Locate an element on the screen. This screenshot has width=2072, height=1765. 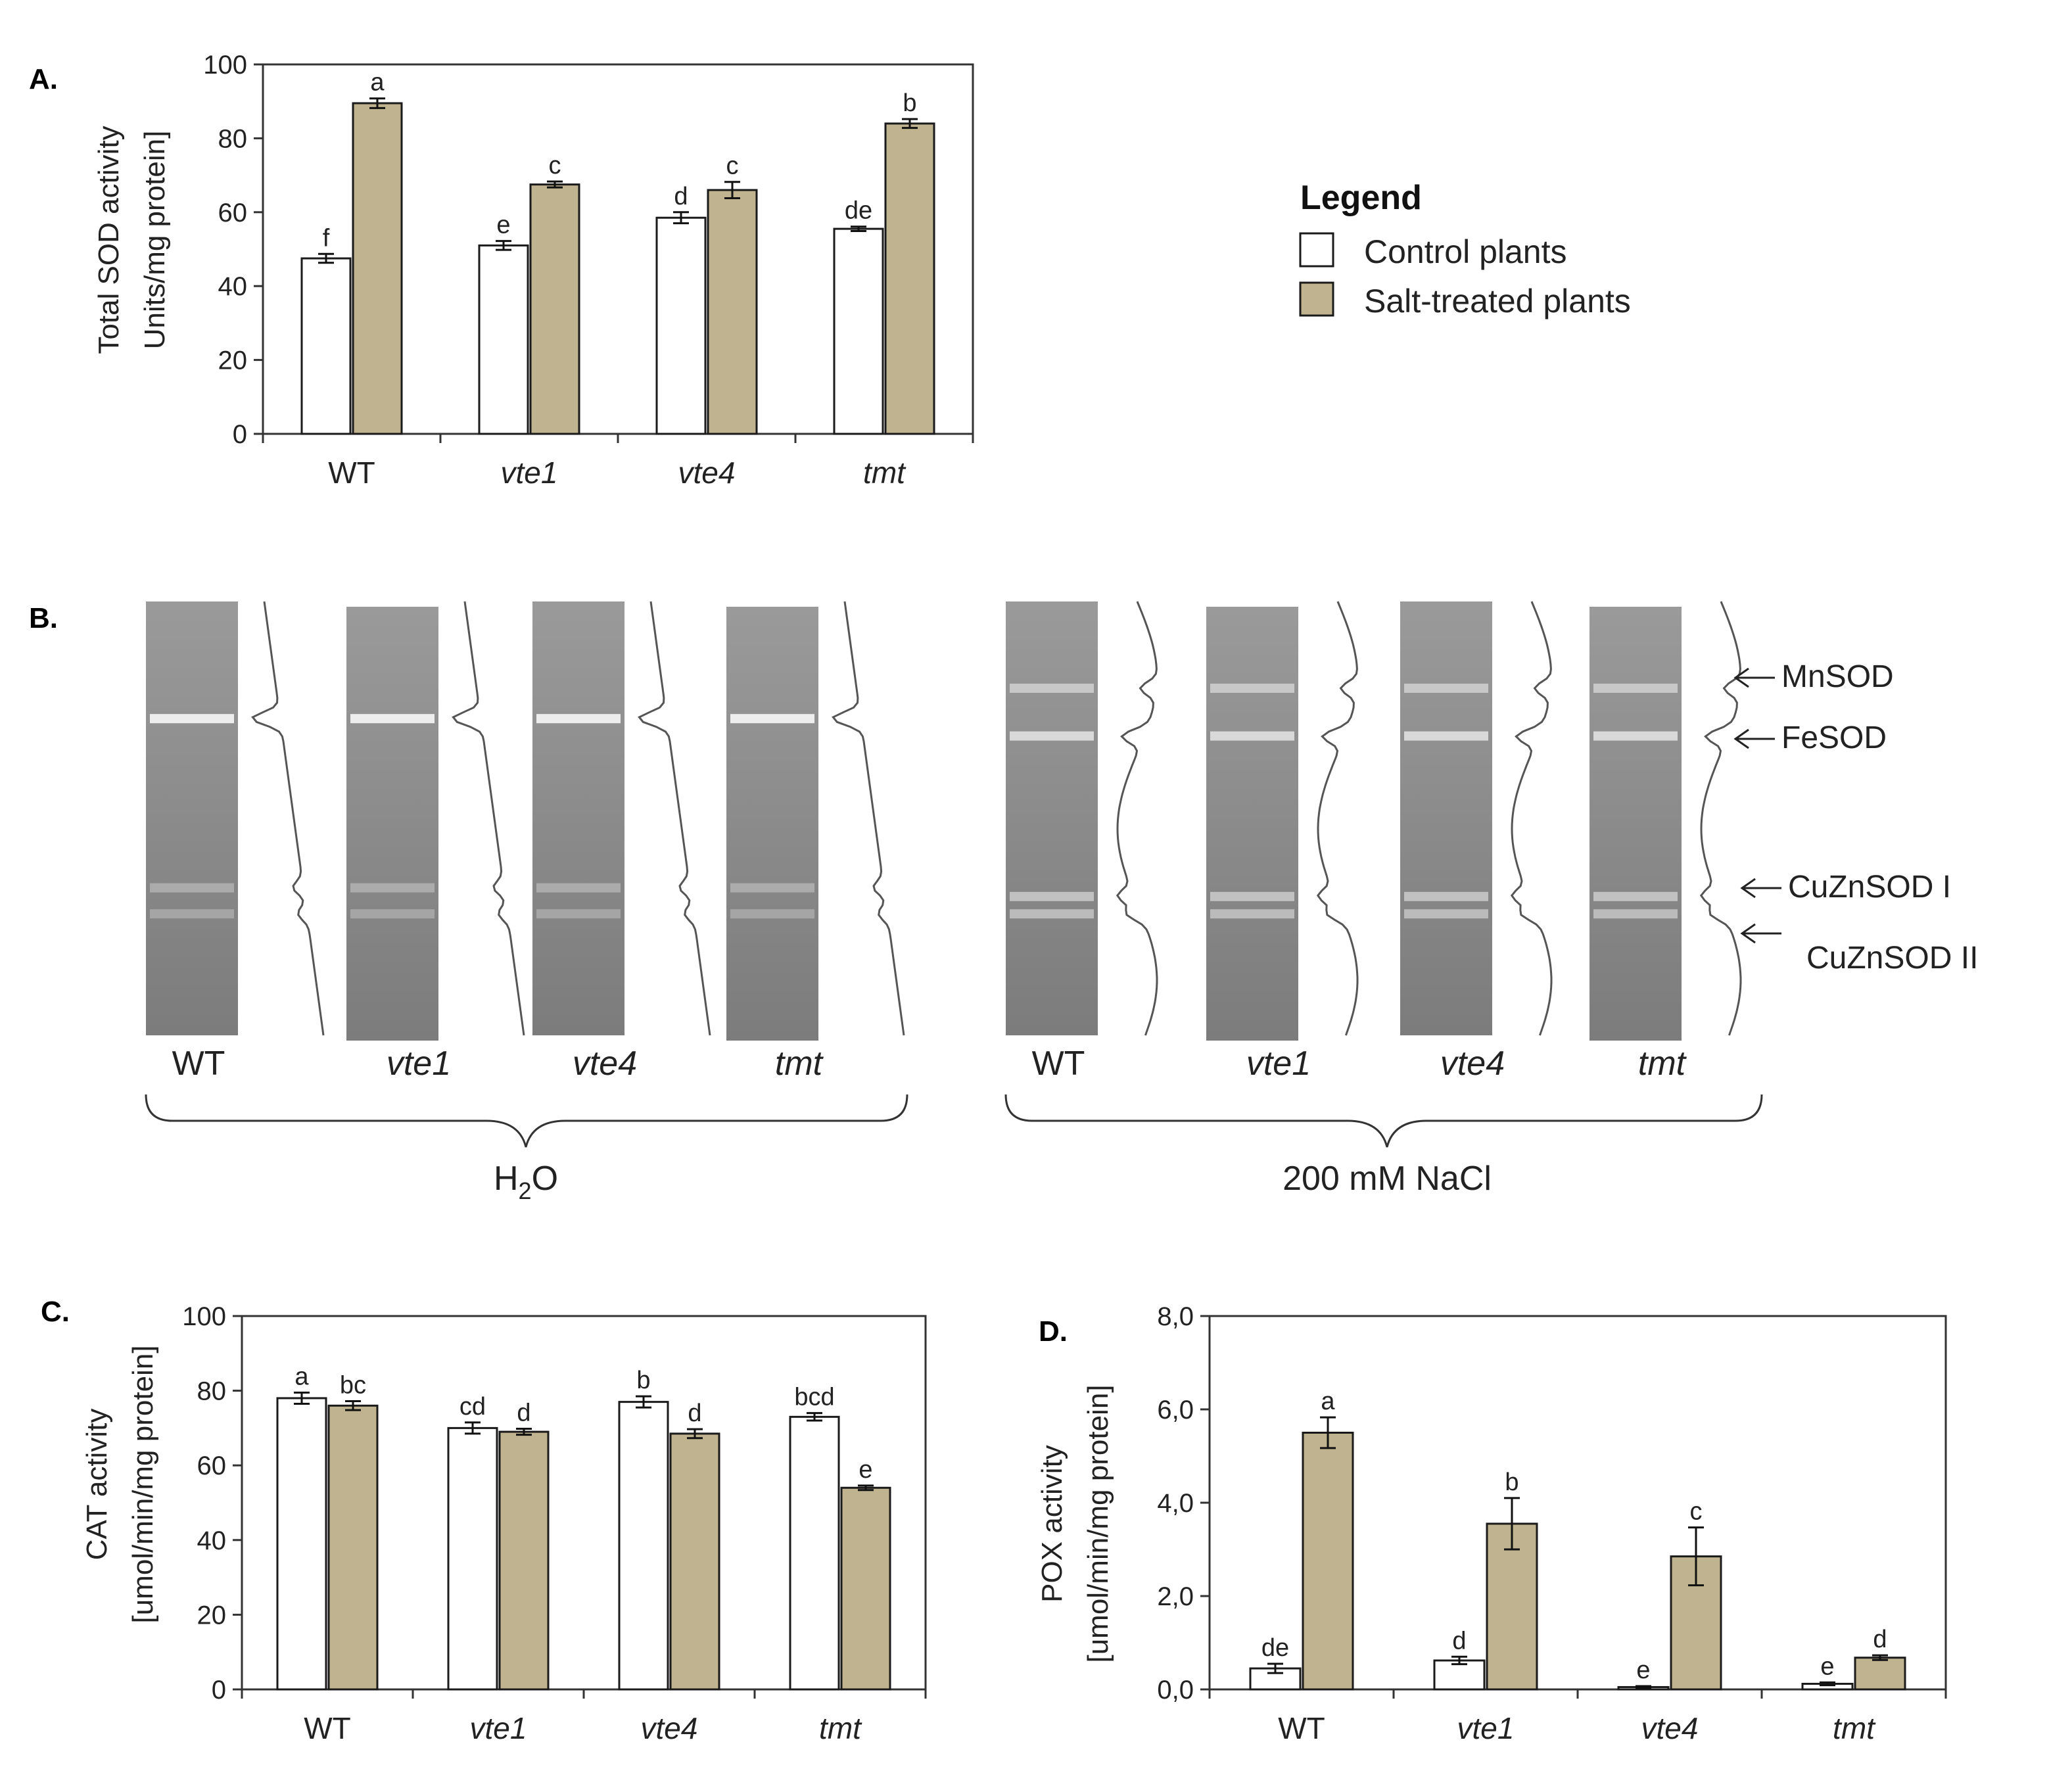
gel-lane-label: vte4 is located at coordinates (1473, 1064).